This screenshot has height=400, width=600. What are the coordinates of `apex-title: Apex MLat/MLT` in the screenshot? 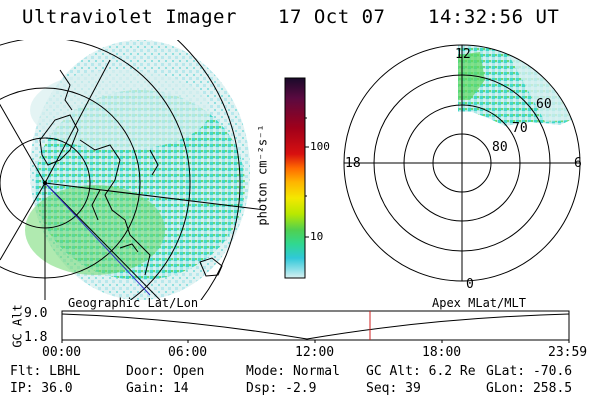 It's located at (479, 303).